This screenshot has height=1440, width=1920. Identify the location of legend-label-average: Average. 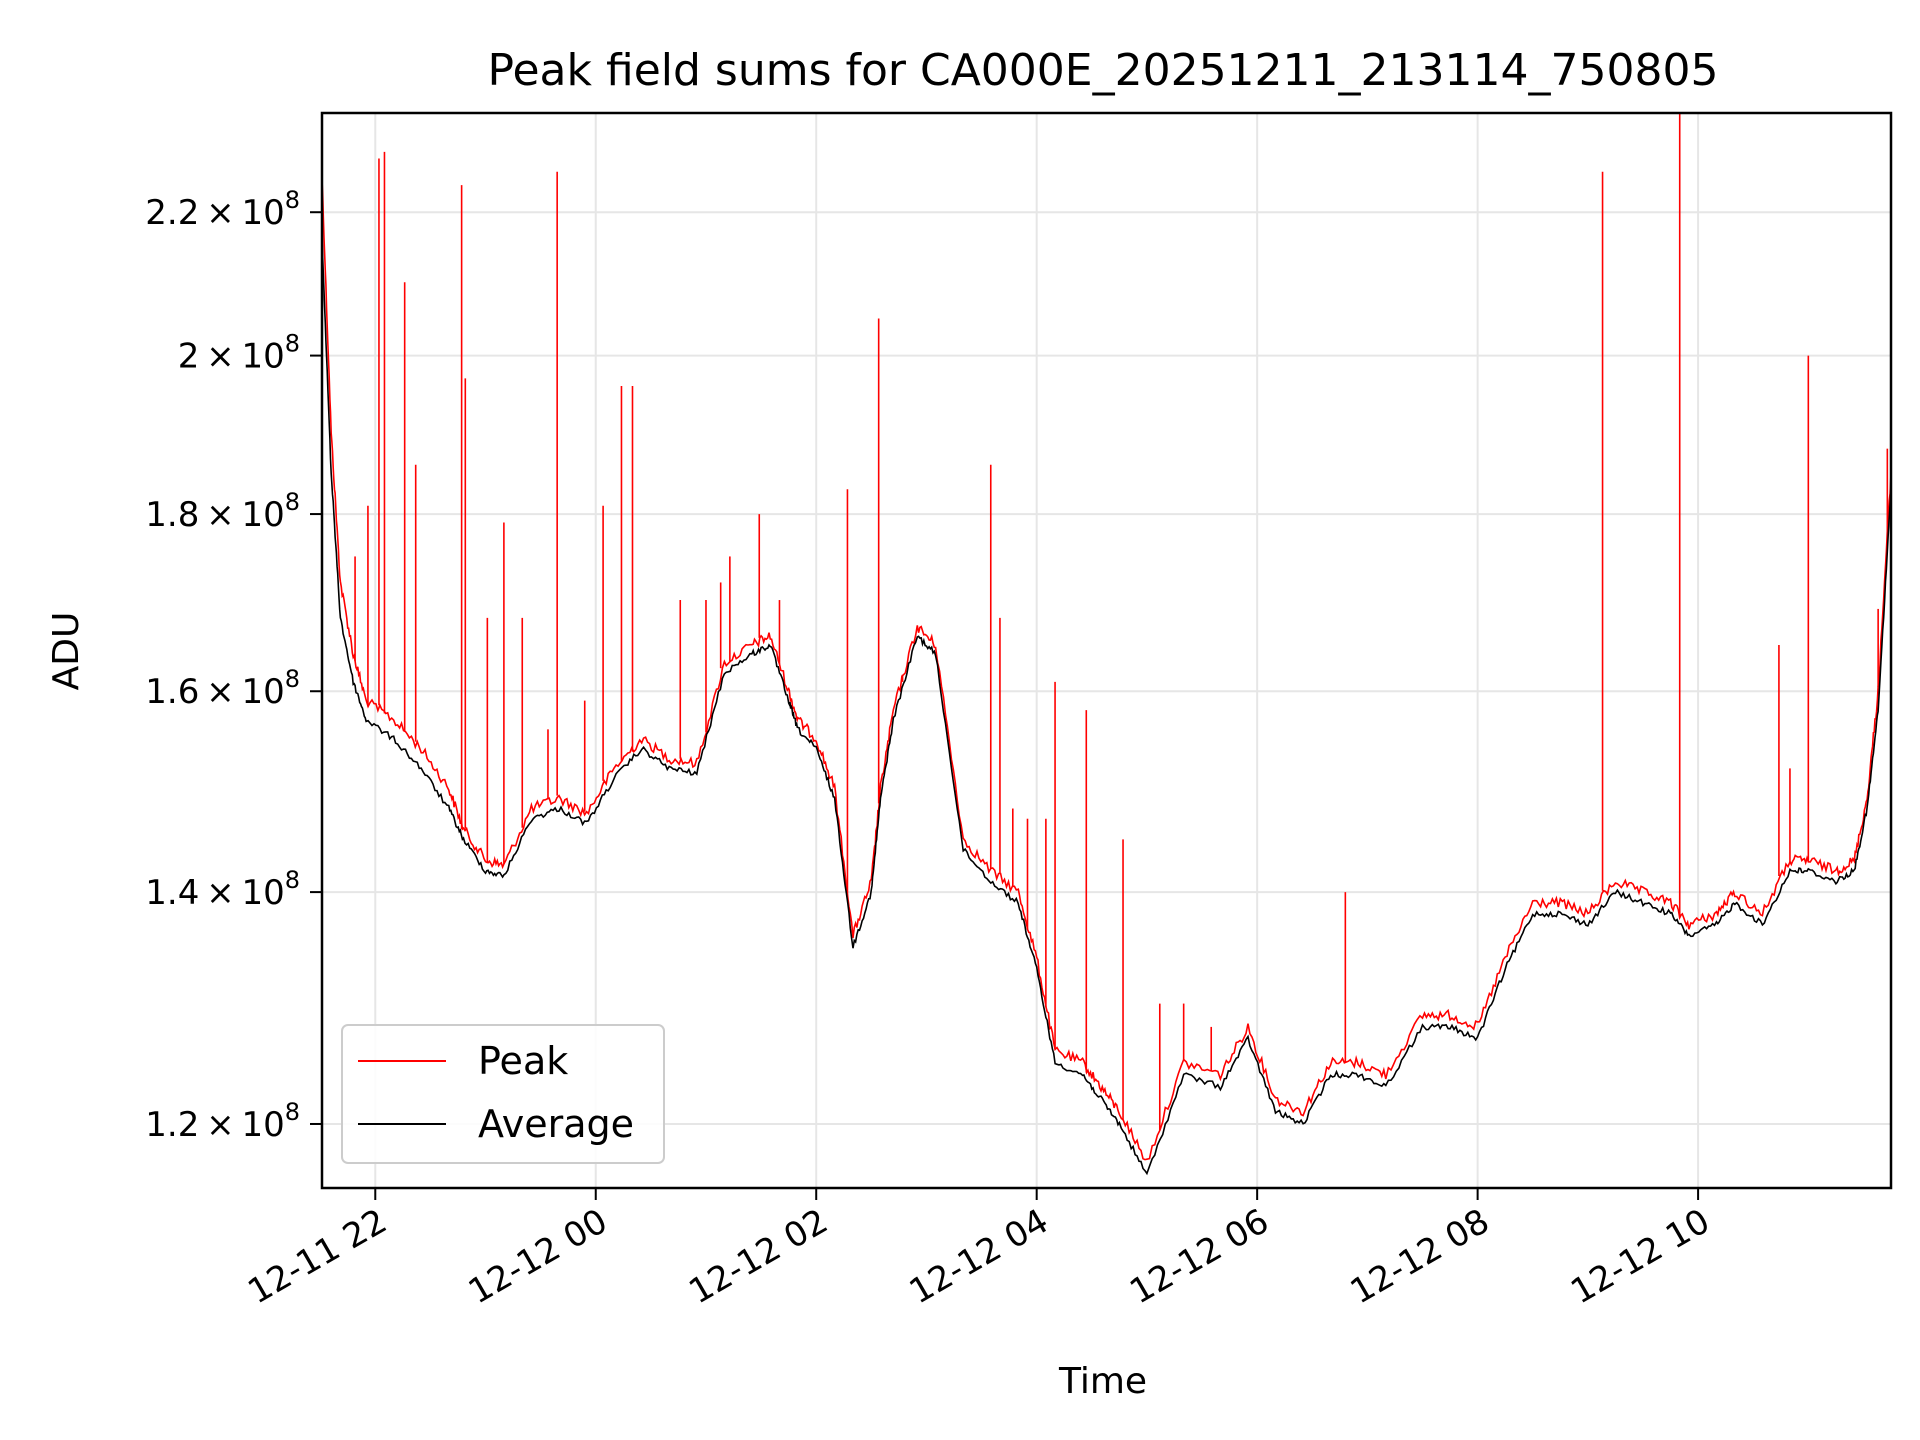
(556, 1124).